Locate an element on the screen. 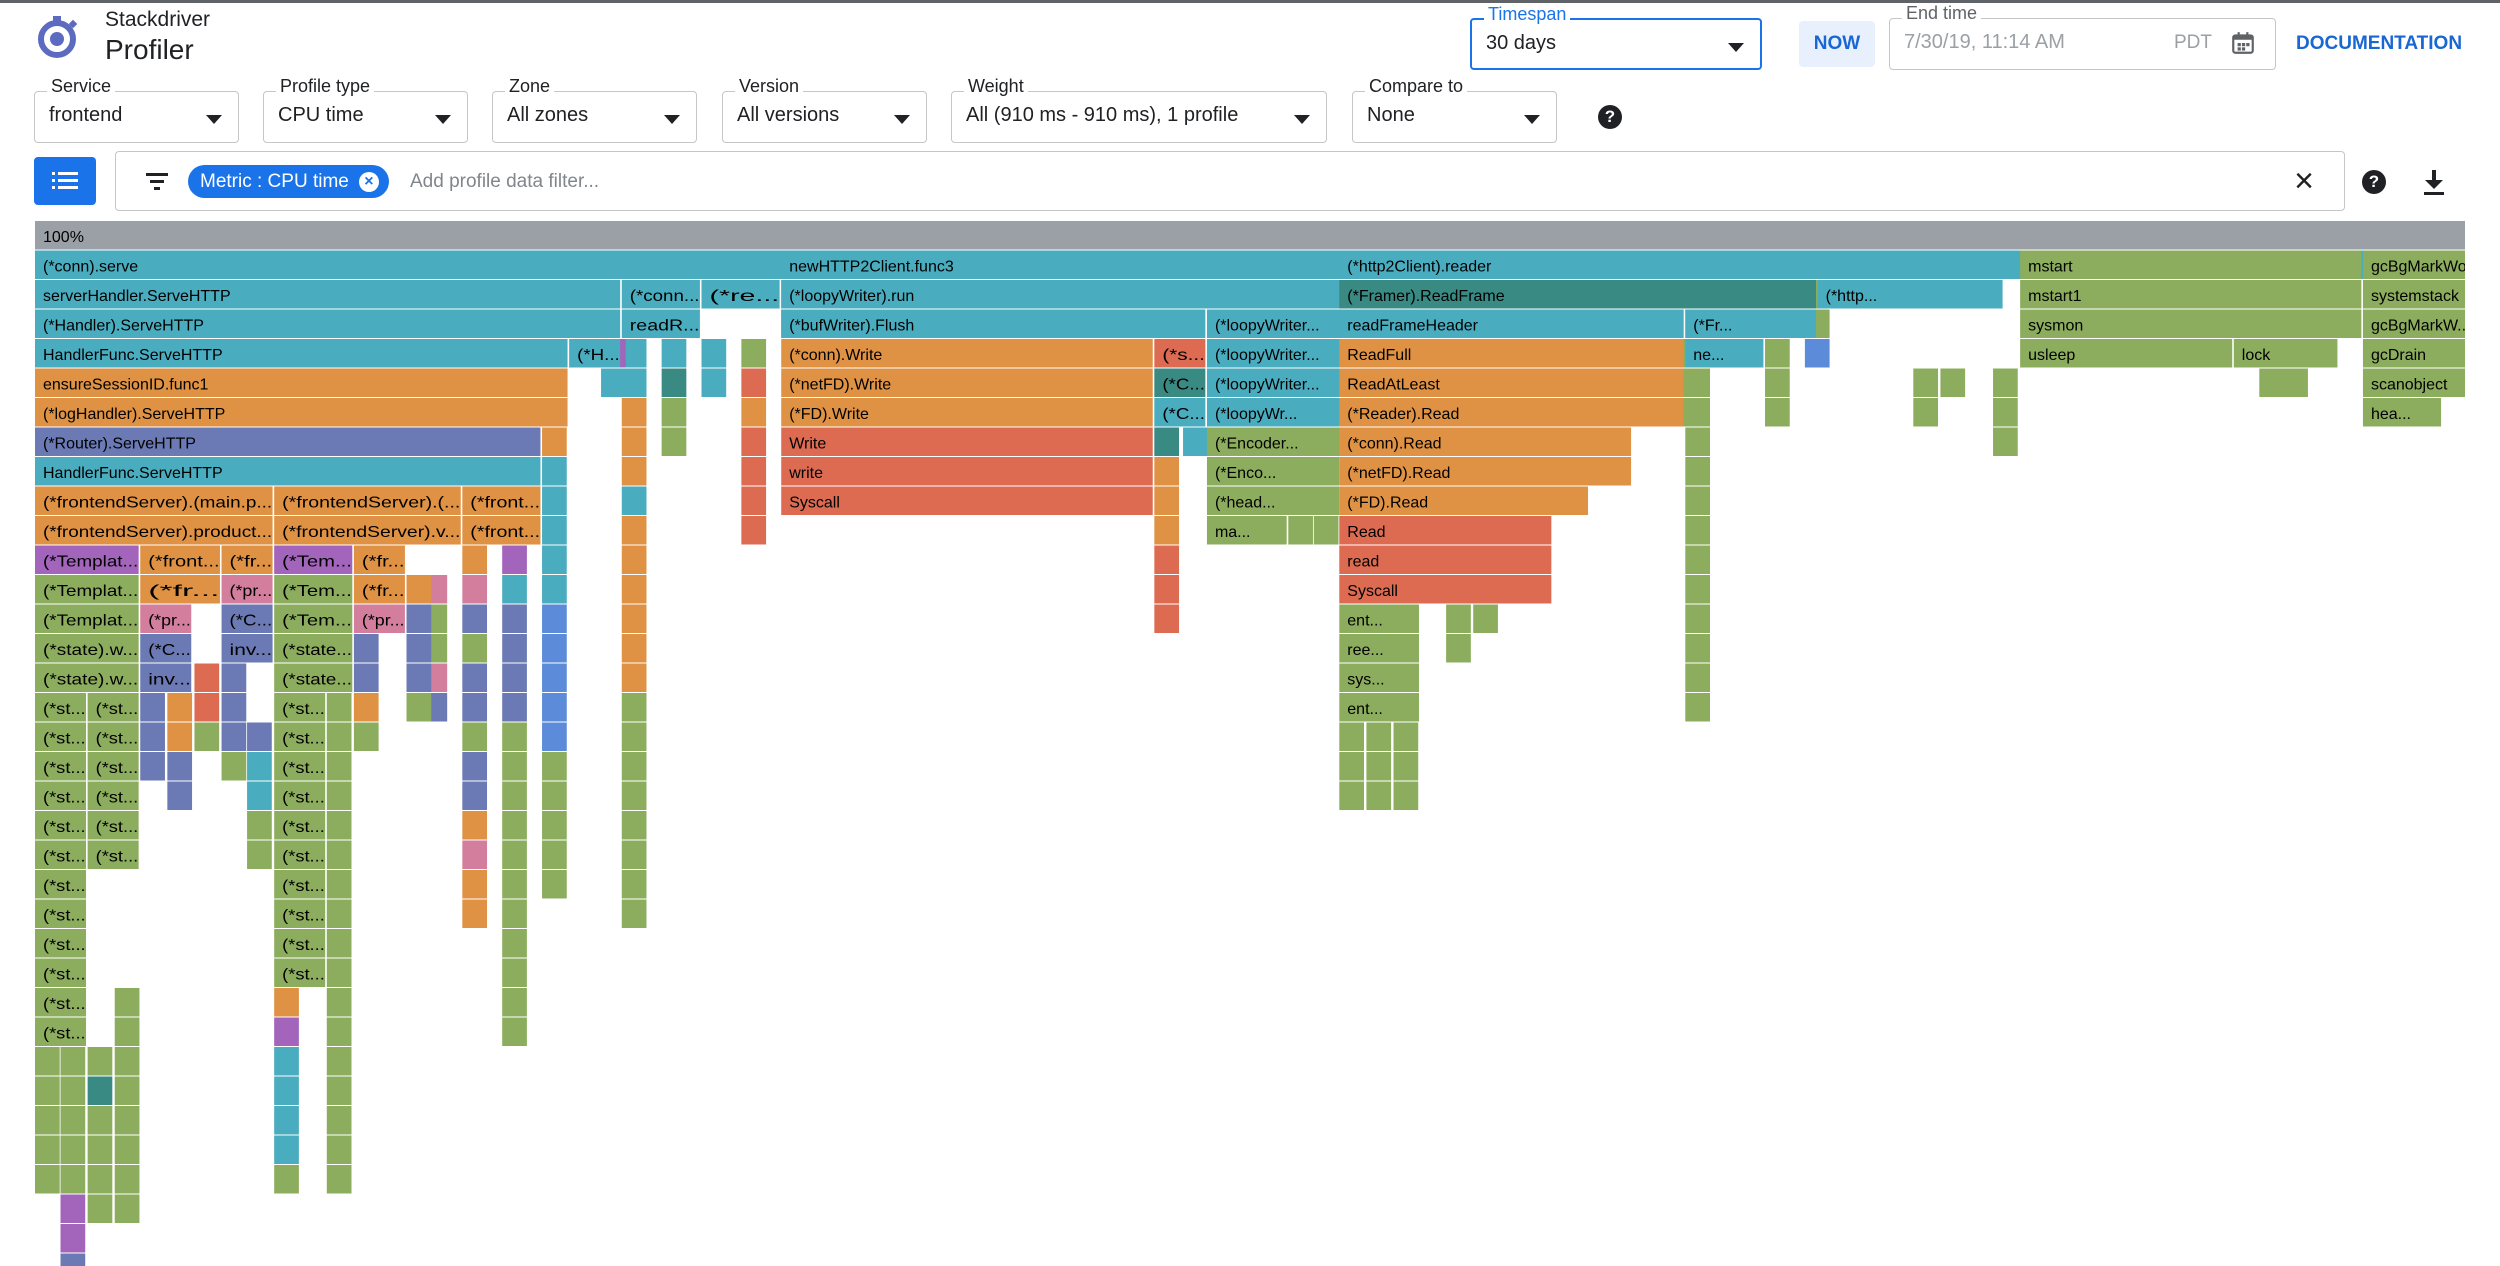  download-icon is located at coordinates (2434, 182).